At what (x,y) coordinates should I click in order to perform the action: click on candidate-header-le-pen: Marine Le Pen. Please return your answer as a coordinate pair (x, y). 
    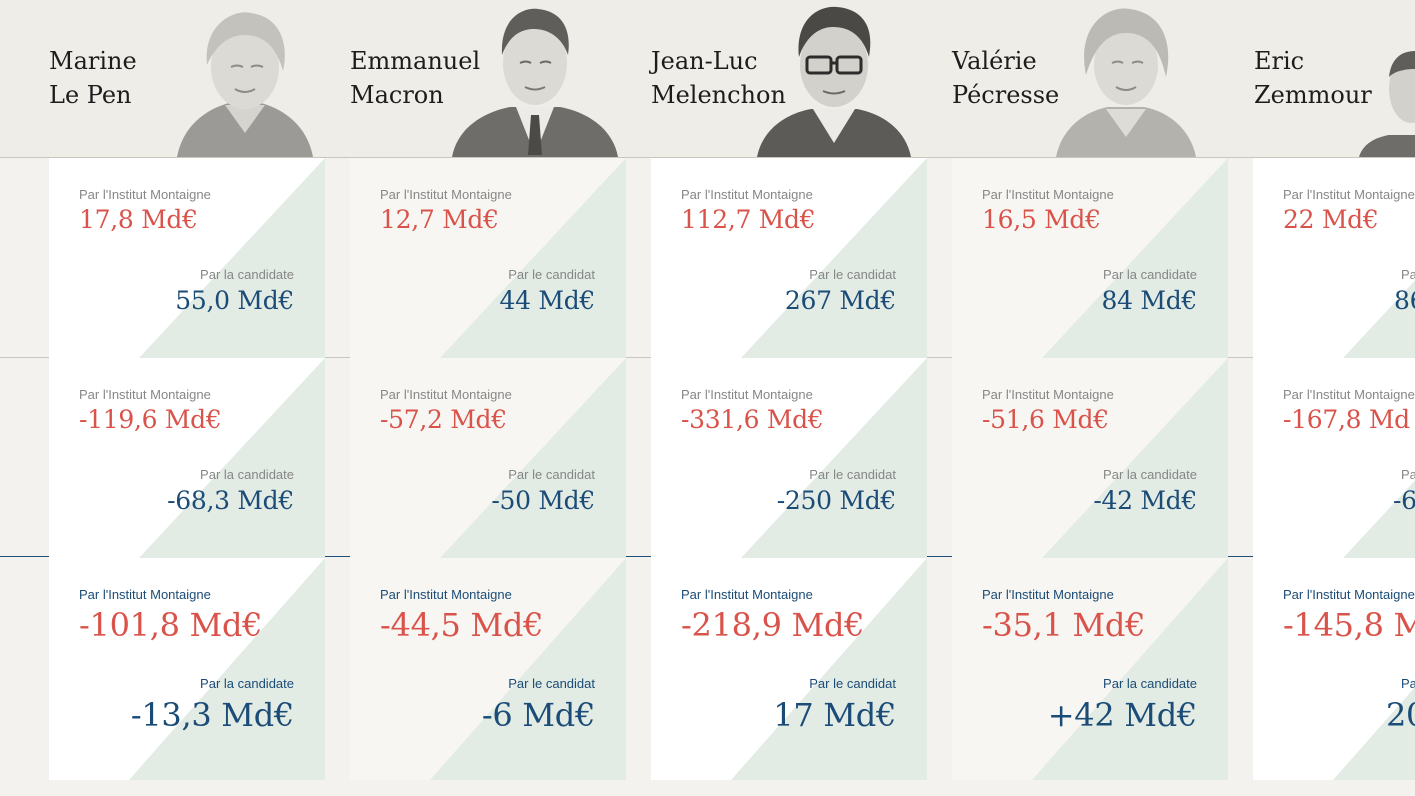
    Looking at the image, I should click on (199, 78).